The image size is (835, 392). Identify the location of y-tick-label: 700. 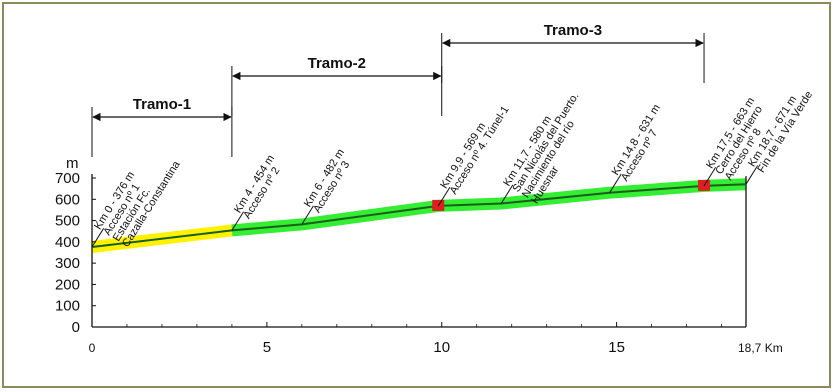
(67, 178).